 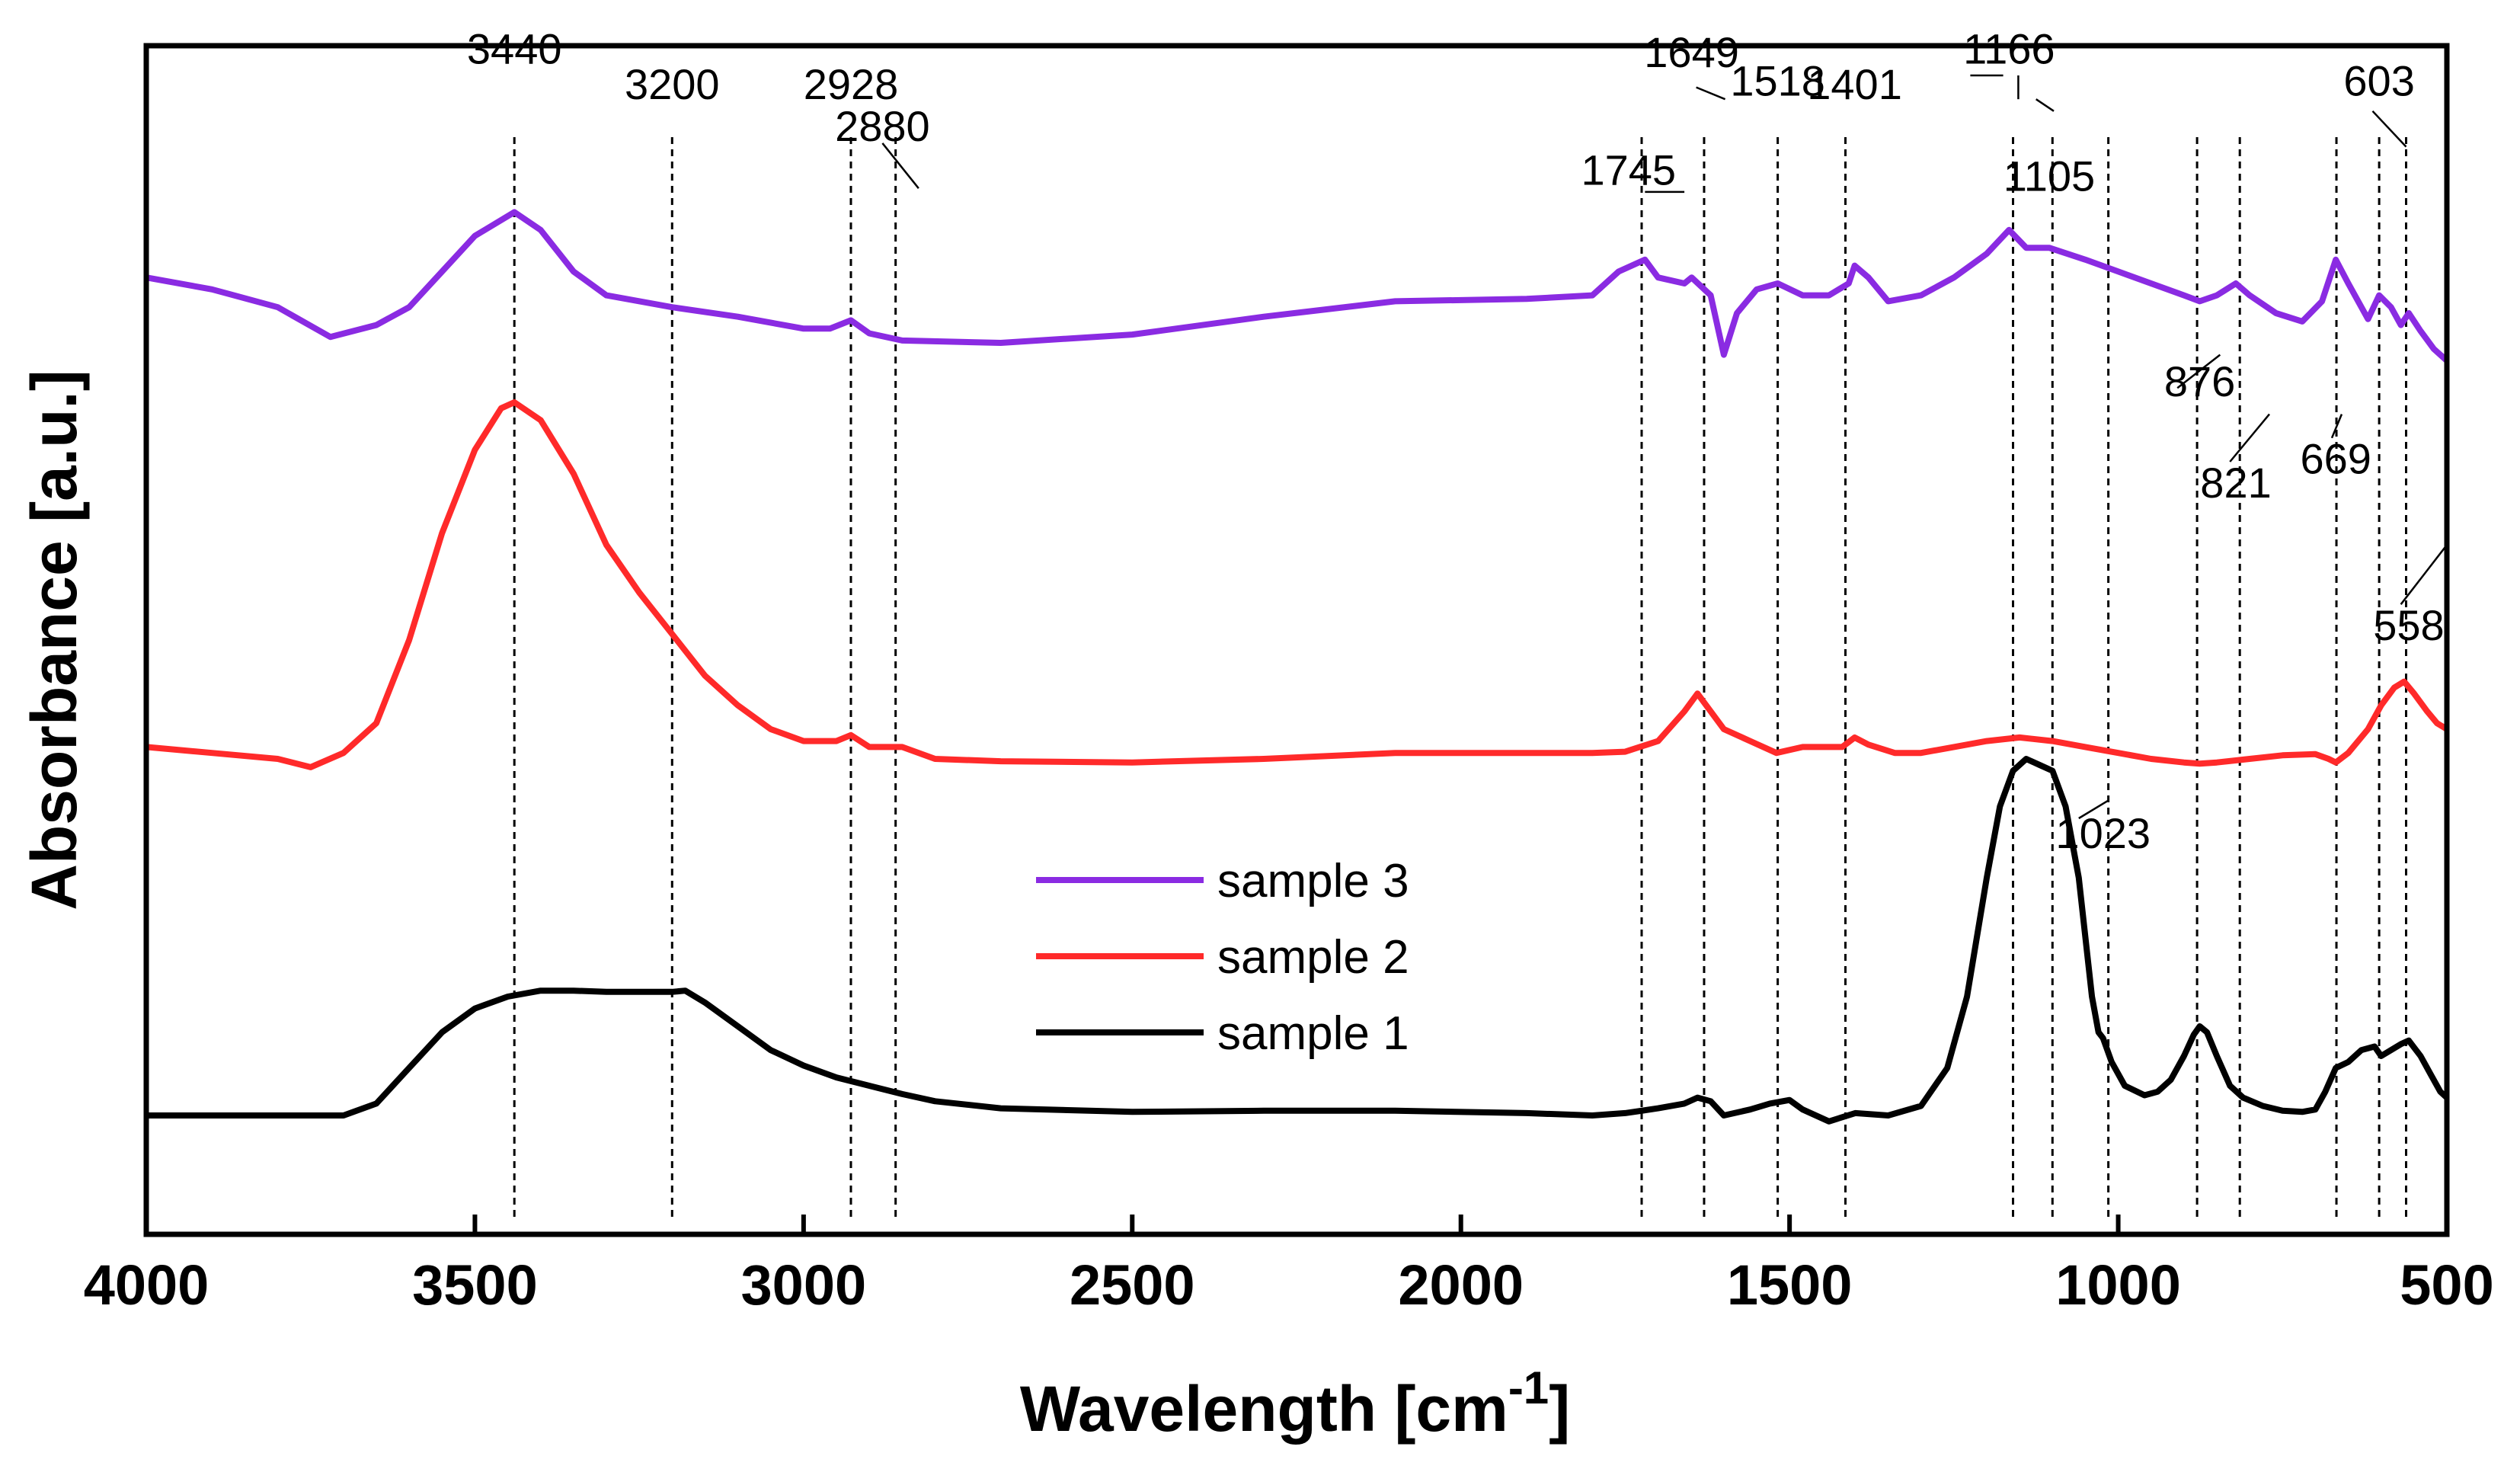 I want to click on x-tick-label: 2500, so click(x=1132, y=1285).